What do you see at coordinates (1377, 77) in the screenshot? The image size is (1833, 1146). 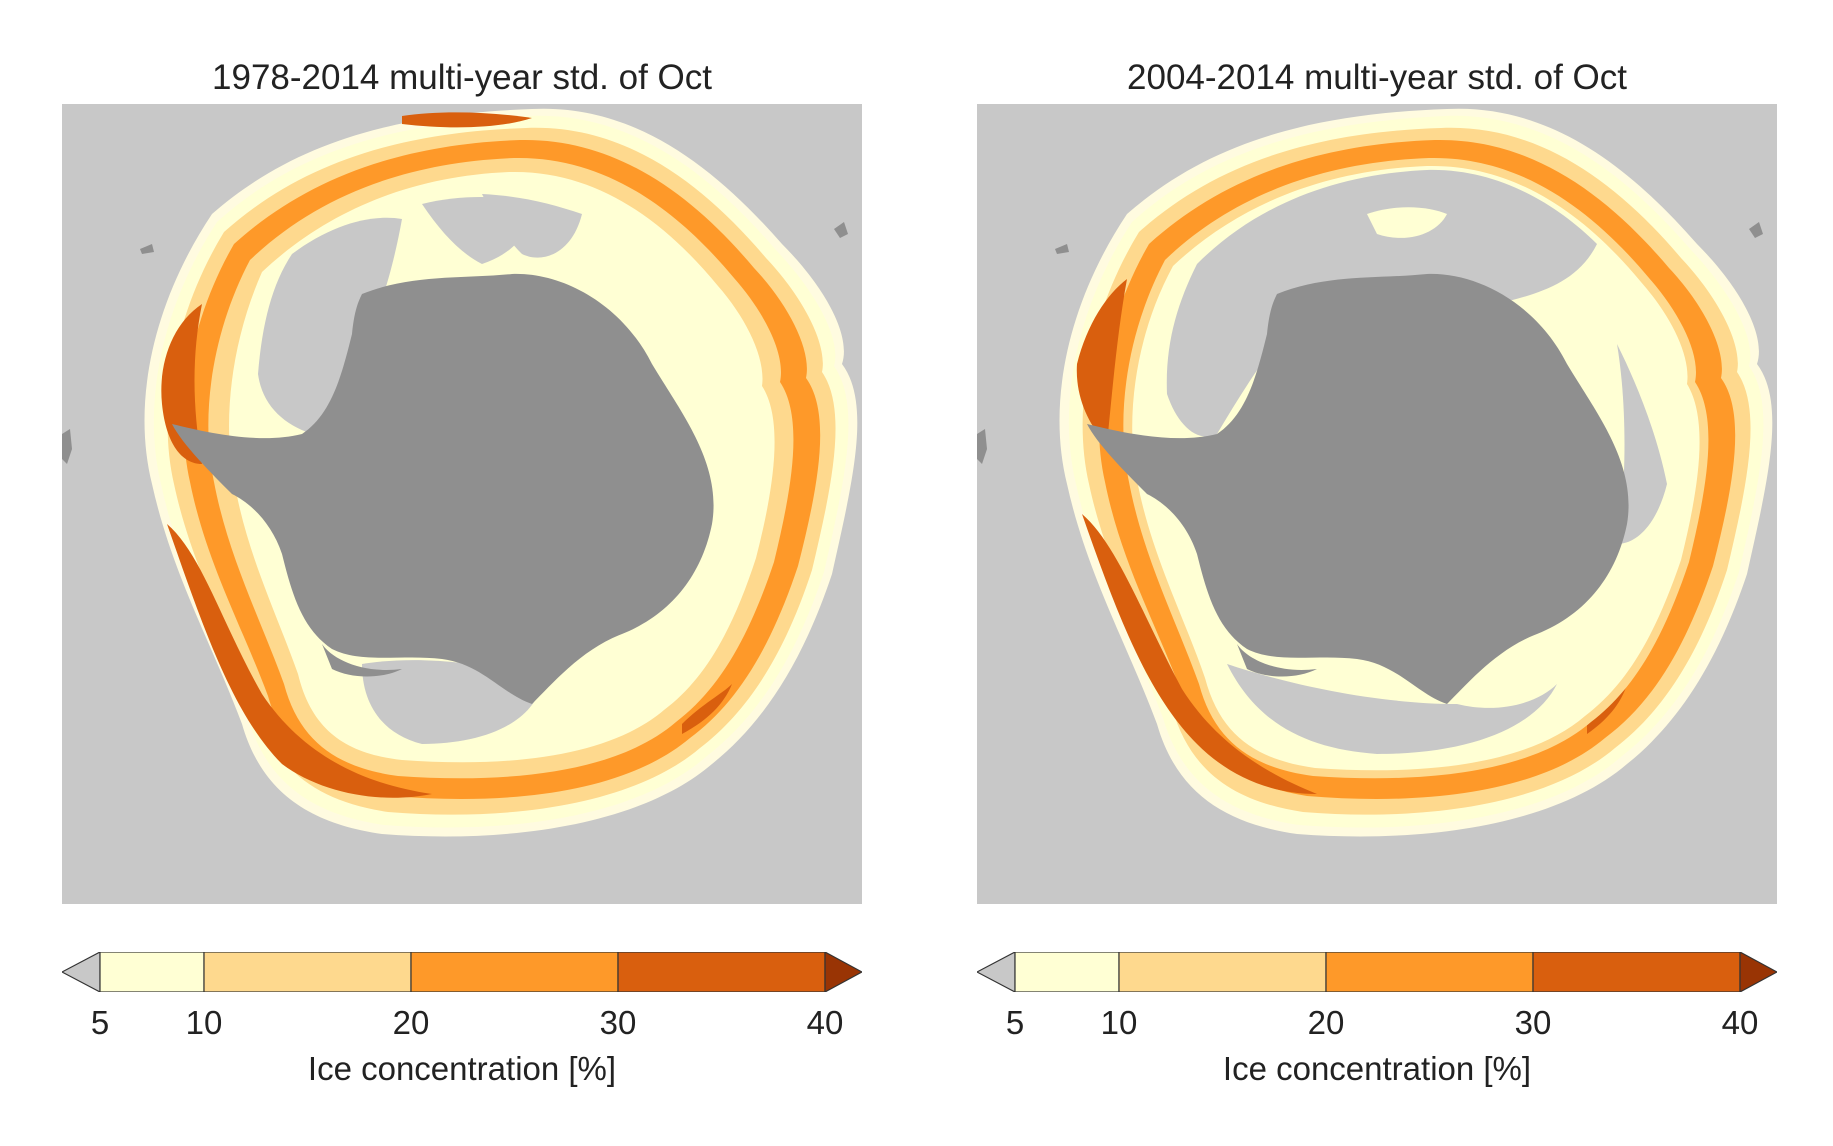 I see `map-title: 2004-2014 multi-year std. of Oct` at bounding box center [1377, 77].